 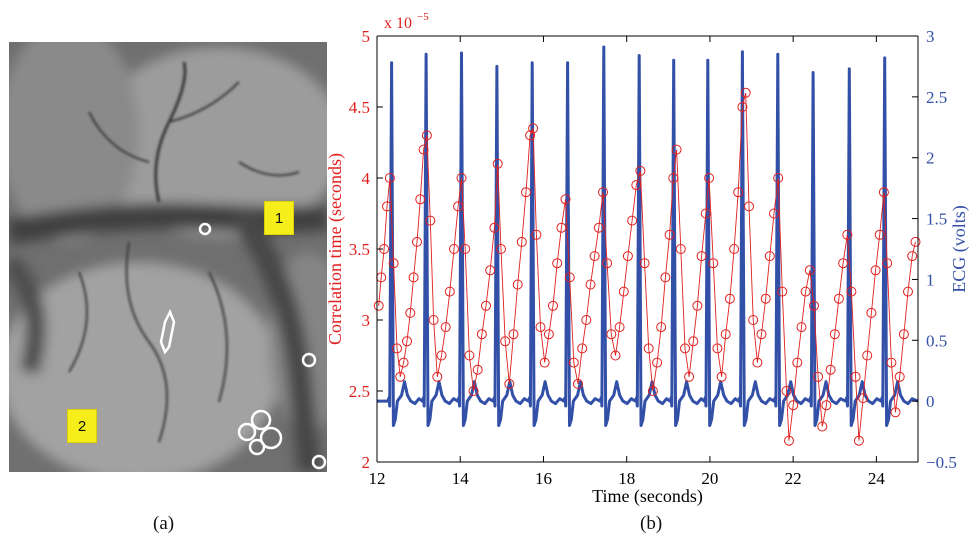 What do you see at coordinates (82, 426) in the screenshot?
I see `region-marker-2: 2` at bounding box center [82, 426].